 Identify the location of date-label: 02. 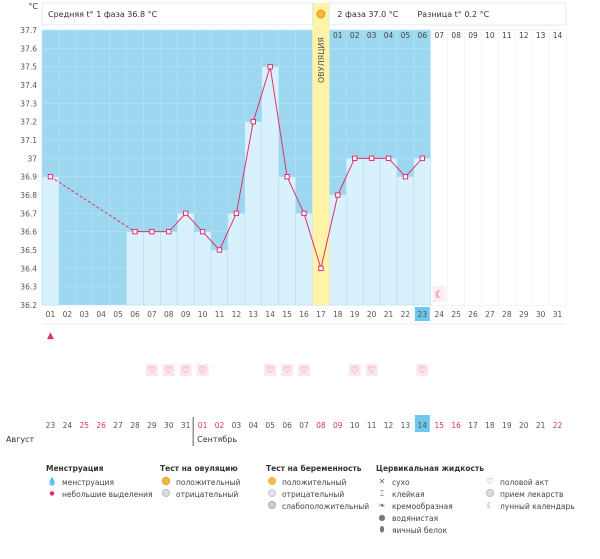
(220, 425).